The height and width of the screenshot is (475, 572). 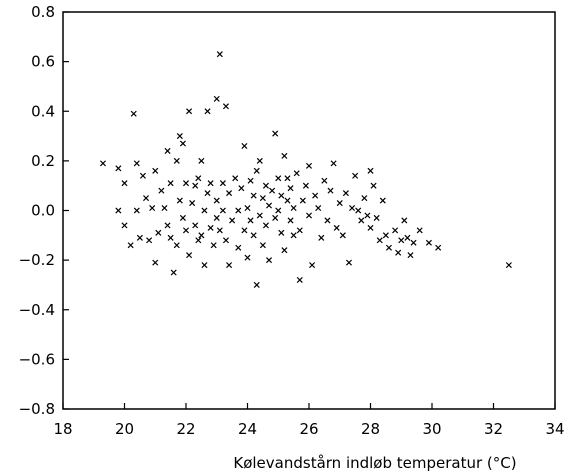 What do you see at coordinates (185, 429) in the screenshot?
I see `x-tick-label: 22` at bounding box center [185, 429].